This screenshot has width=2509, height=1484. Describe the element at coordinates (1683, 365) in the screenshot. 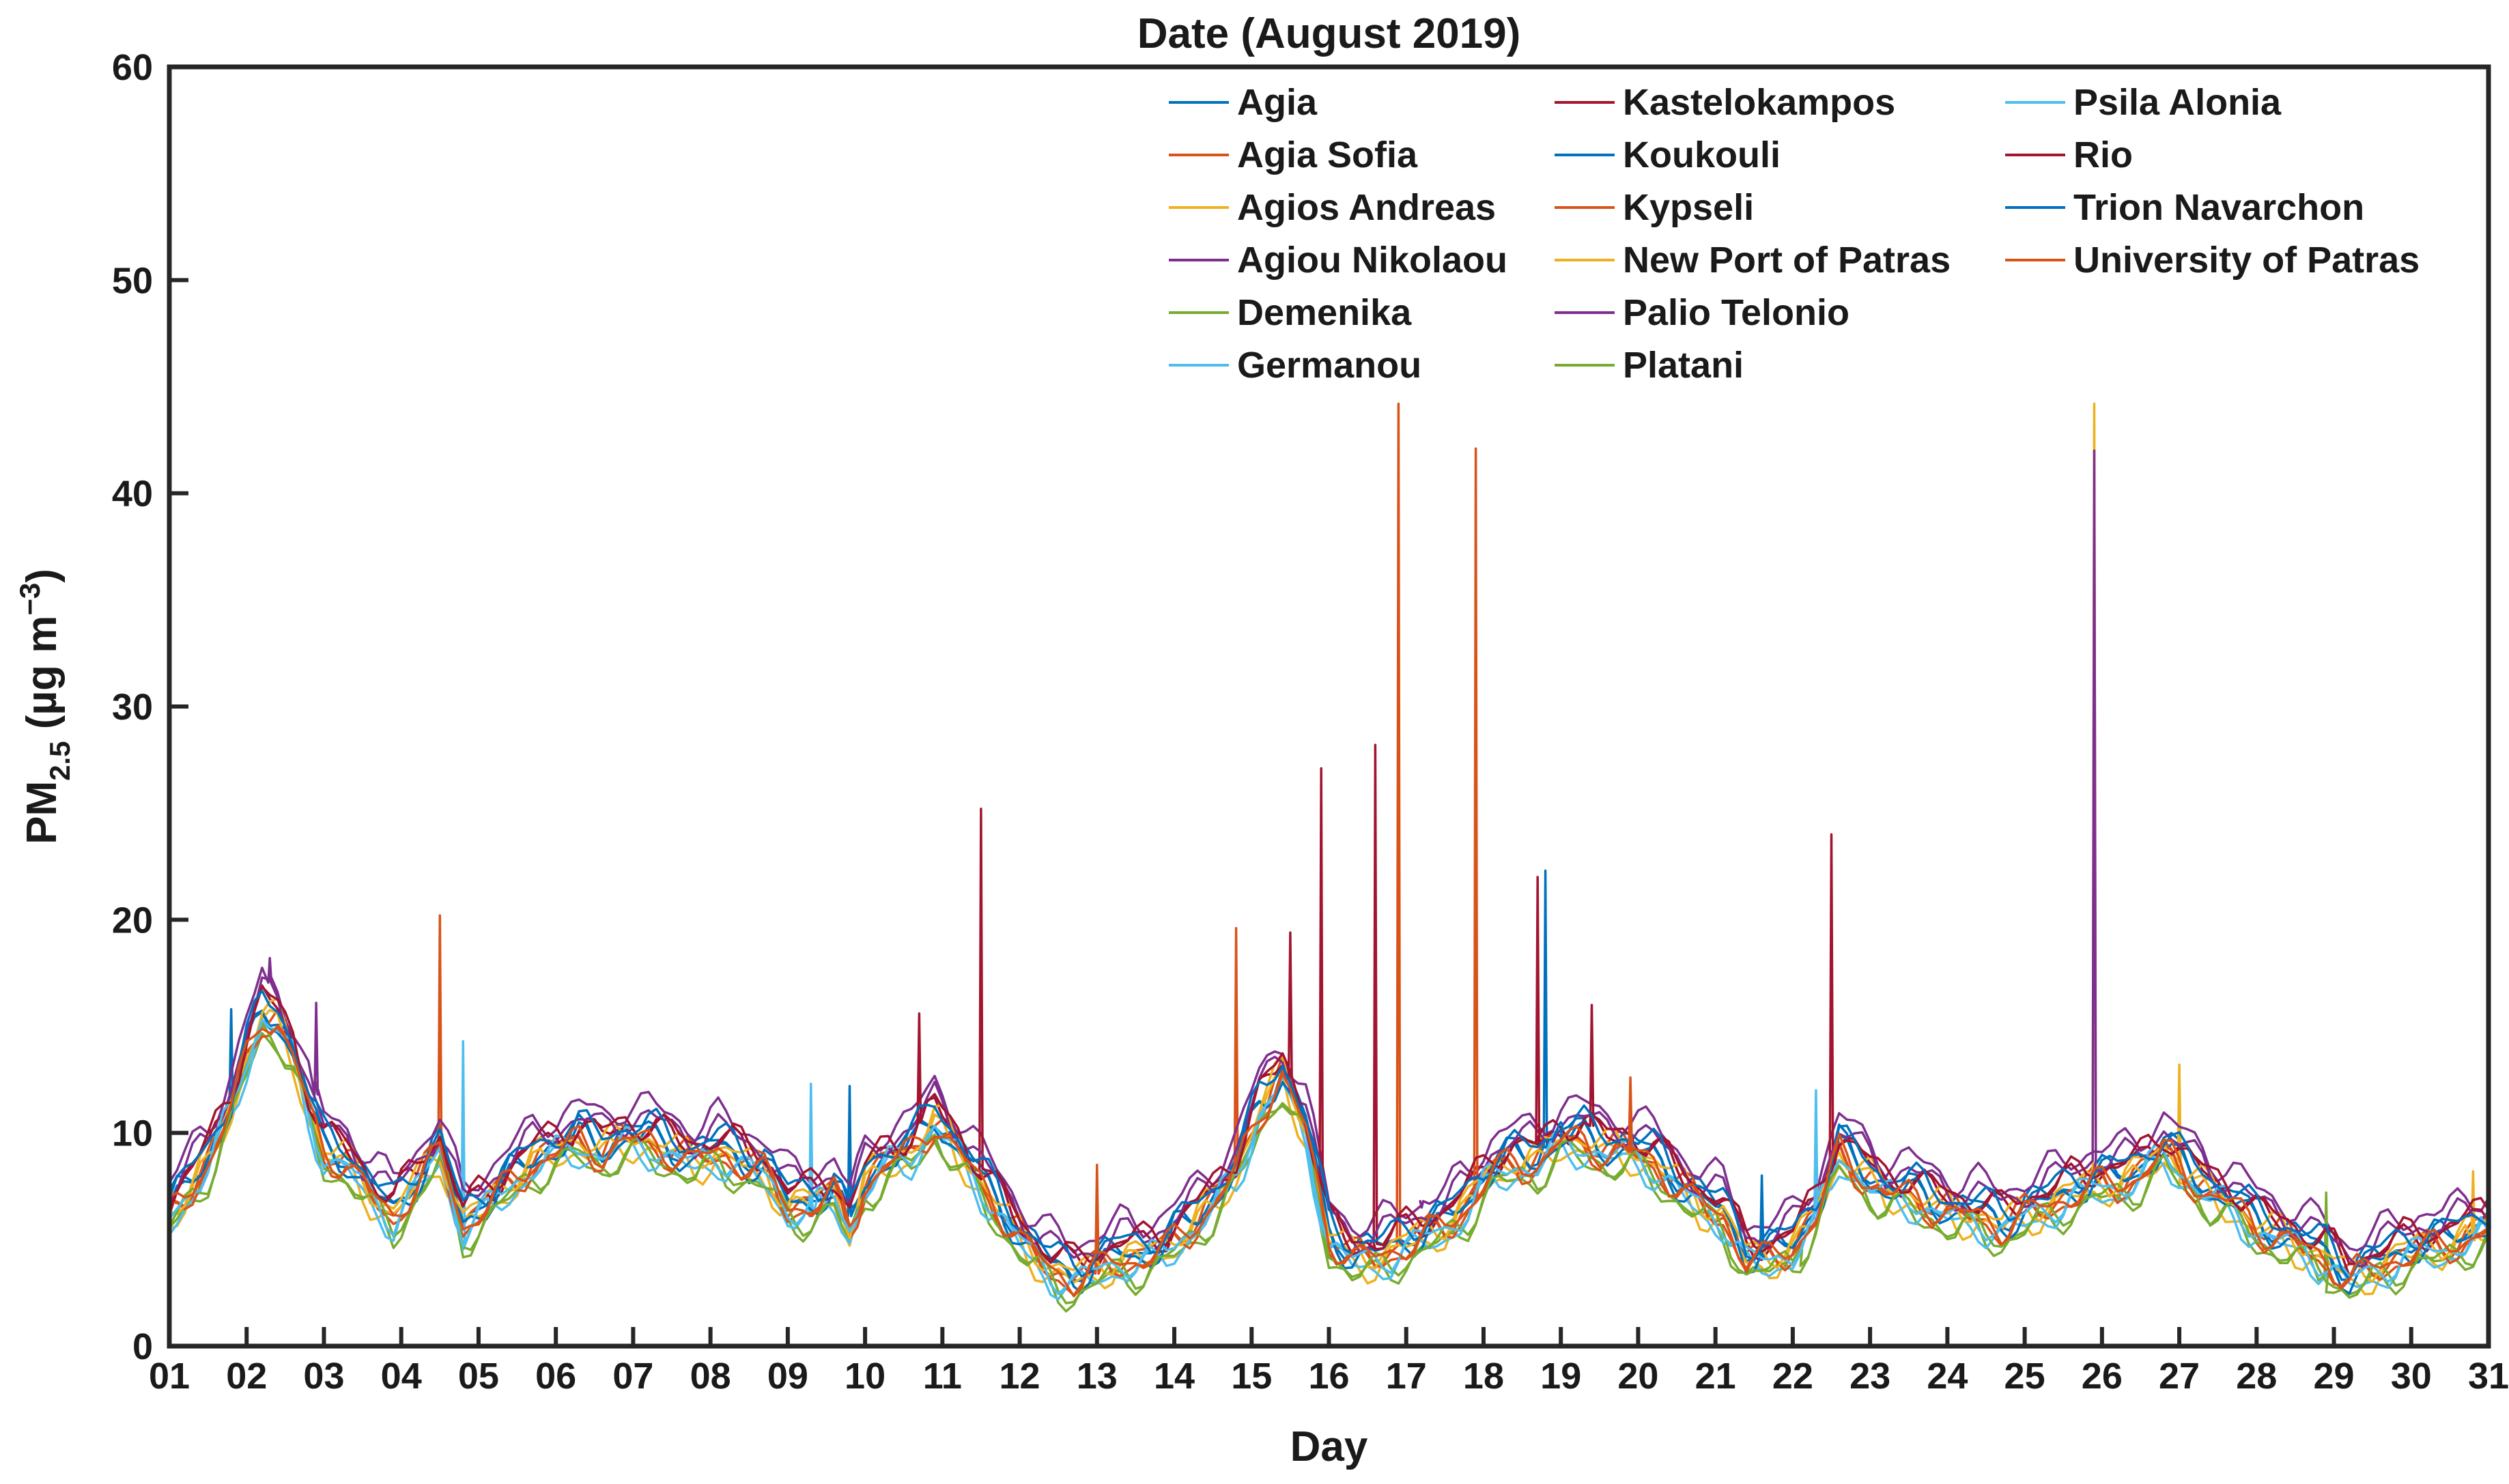

I see `legend-label: Platani` at that location.